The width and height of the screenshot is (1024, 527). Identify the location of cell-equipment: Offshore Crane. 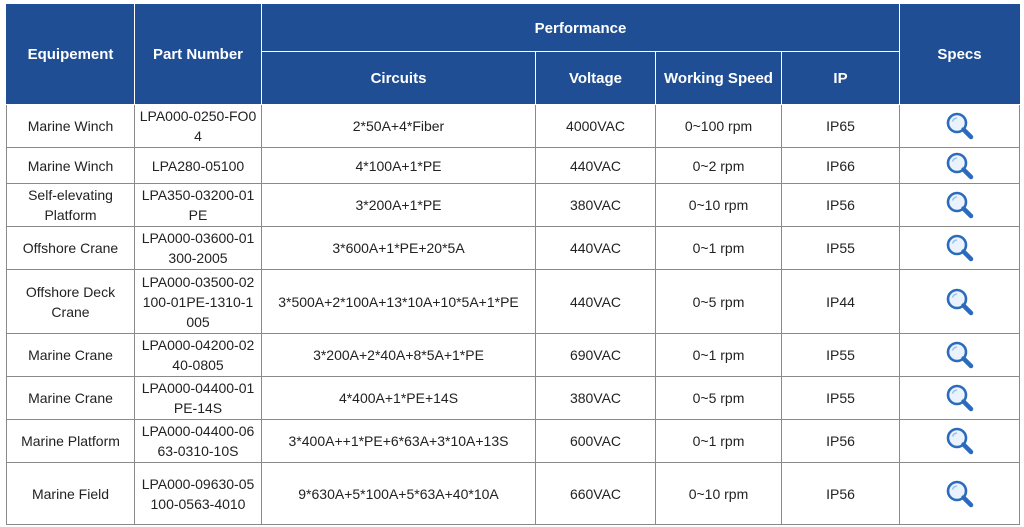
(70, 248).